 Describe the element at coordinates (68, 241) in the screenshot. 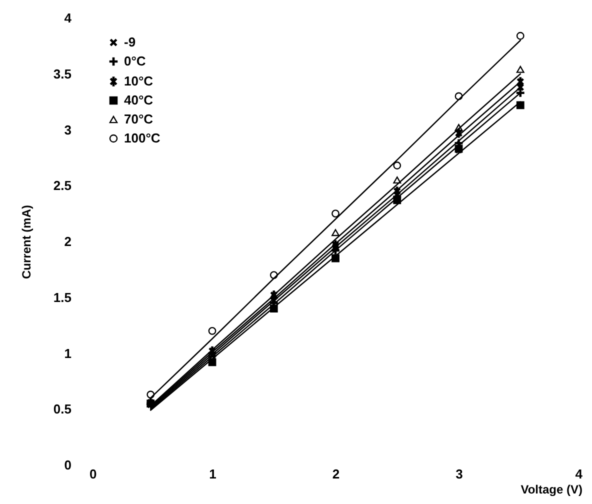

I see `y-tick-label: 2` at that location.